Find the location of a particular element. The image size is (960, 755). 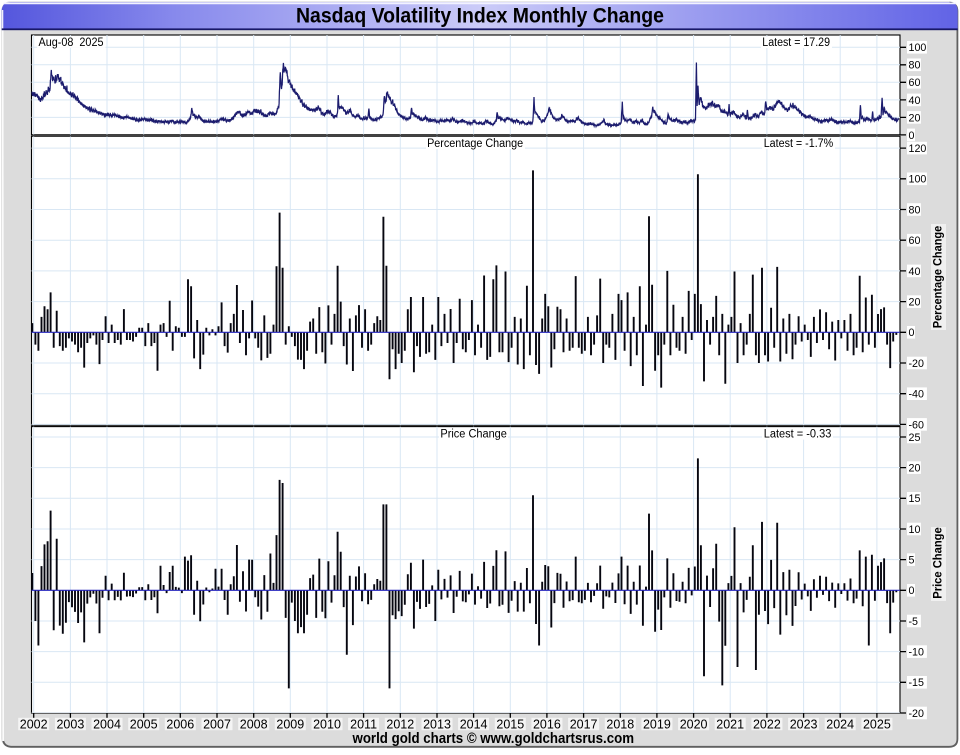

svg-text:Nasdaq Volatility Index Monthl: Nasdaq Volatility Index Monthly Change is located at coordinates (480, 15).